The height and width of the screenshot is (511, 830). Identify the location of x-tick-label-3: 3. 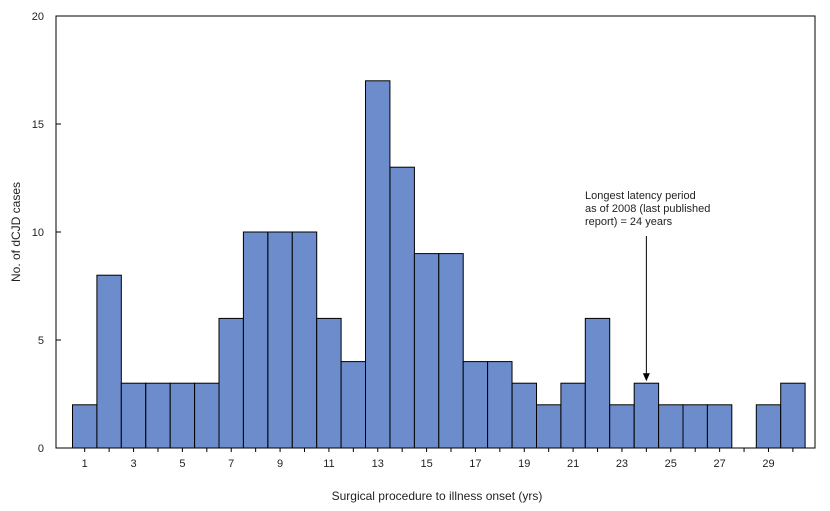
(133, 464).